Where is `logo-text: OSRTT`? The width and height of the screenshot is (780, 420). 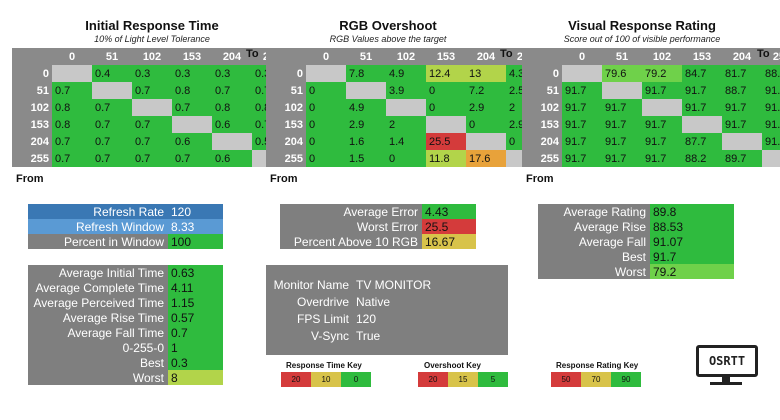
logo-text: OSRTT is located at coordinates (727, 361).